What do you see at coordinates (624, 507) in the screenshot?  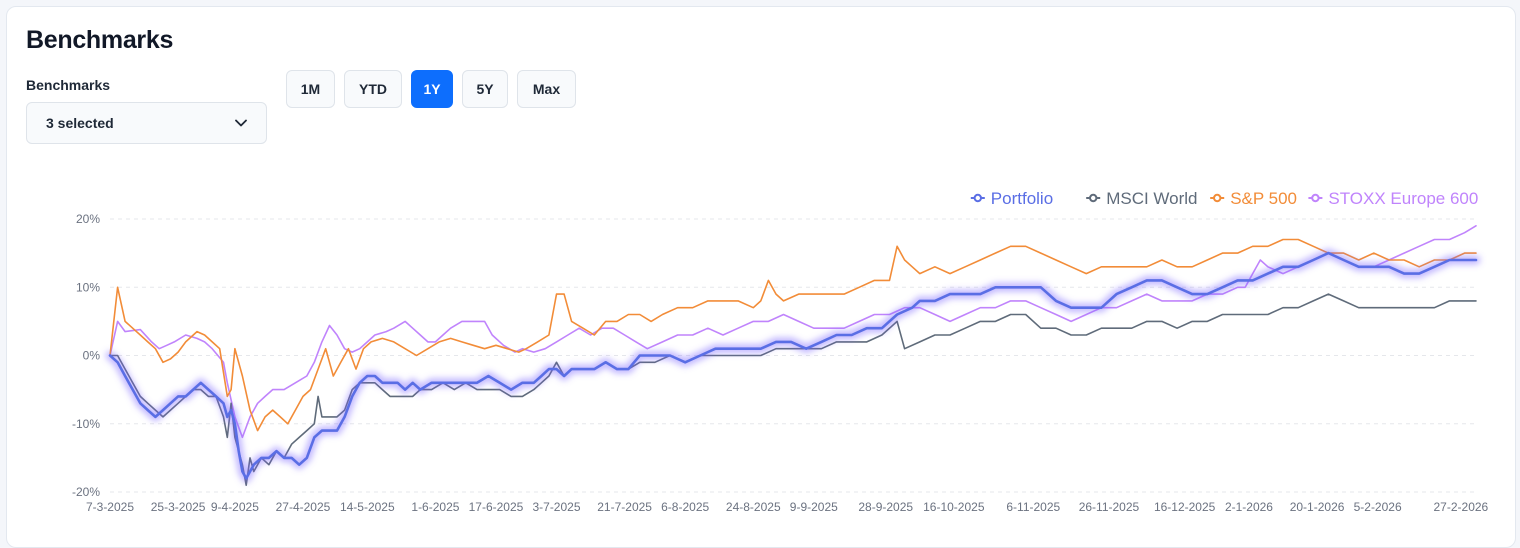 I see `x-tick-label: 21-7-2025` at bounding box center [624, 507].